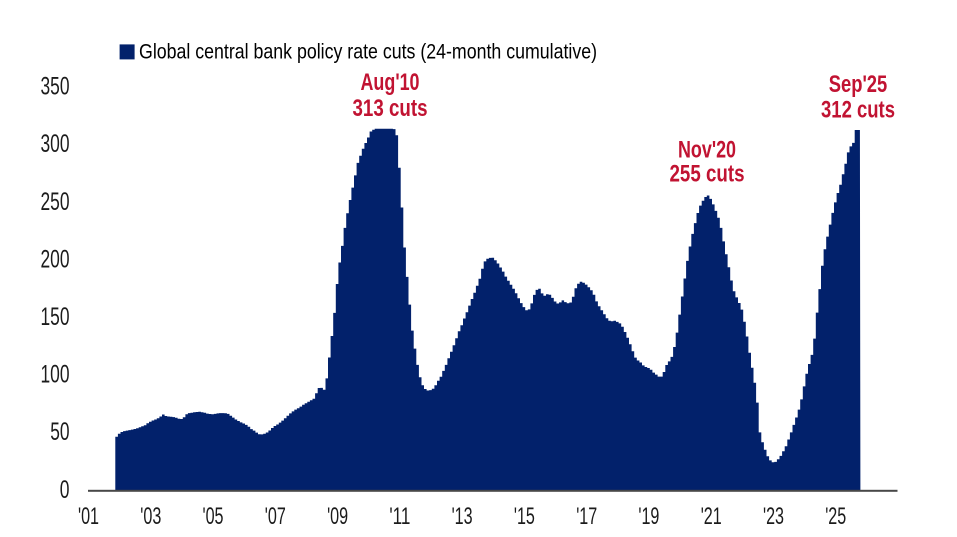 Image resolution: width=957 pixels, height=537 pixels. Describe the element at coordinates (150, 516) in the screenshot. I see `svg-text: '03` at that location.